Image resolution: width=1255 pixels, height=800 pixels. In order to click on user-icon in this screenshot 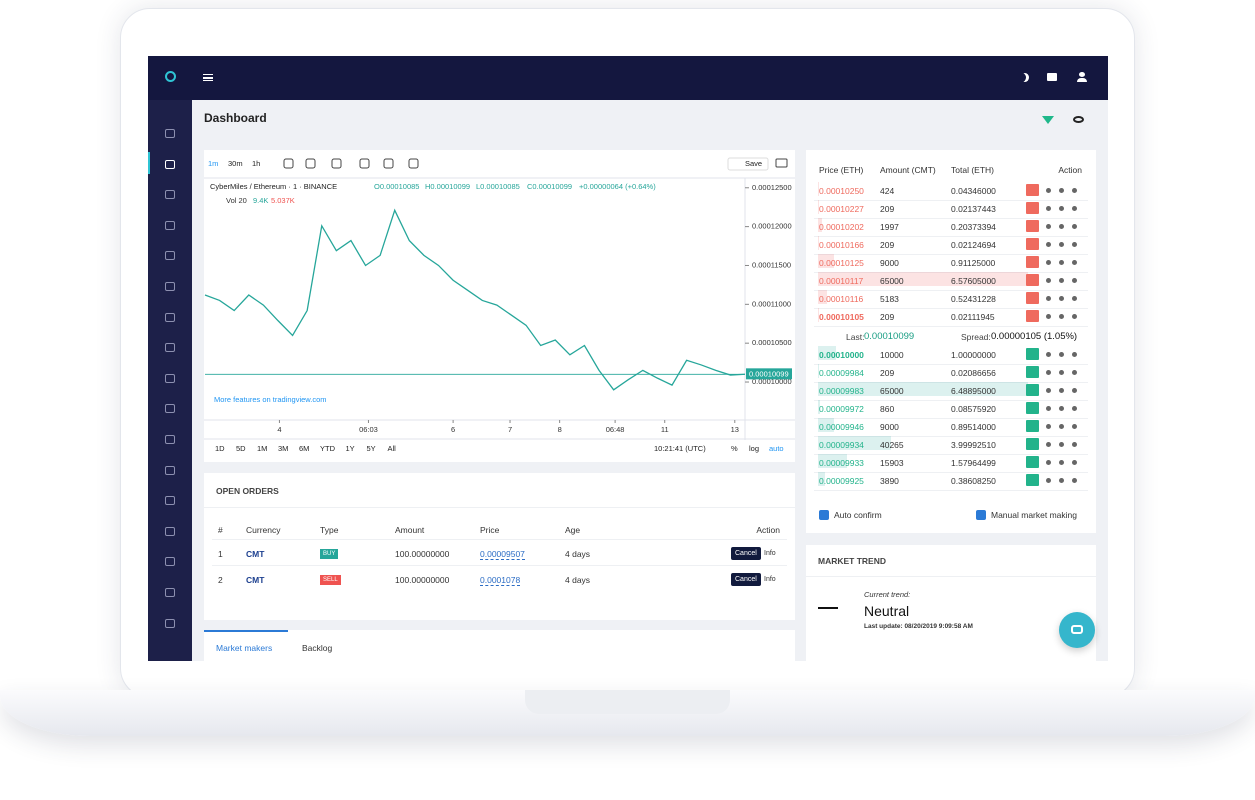, I will do `click(1082, 74)`.